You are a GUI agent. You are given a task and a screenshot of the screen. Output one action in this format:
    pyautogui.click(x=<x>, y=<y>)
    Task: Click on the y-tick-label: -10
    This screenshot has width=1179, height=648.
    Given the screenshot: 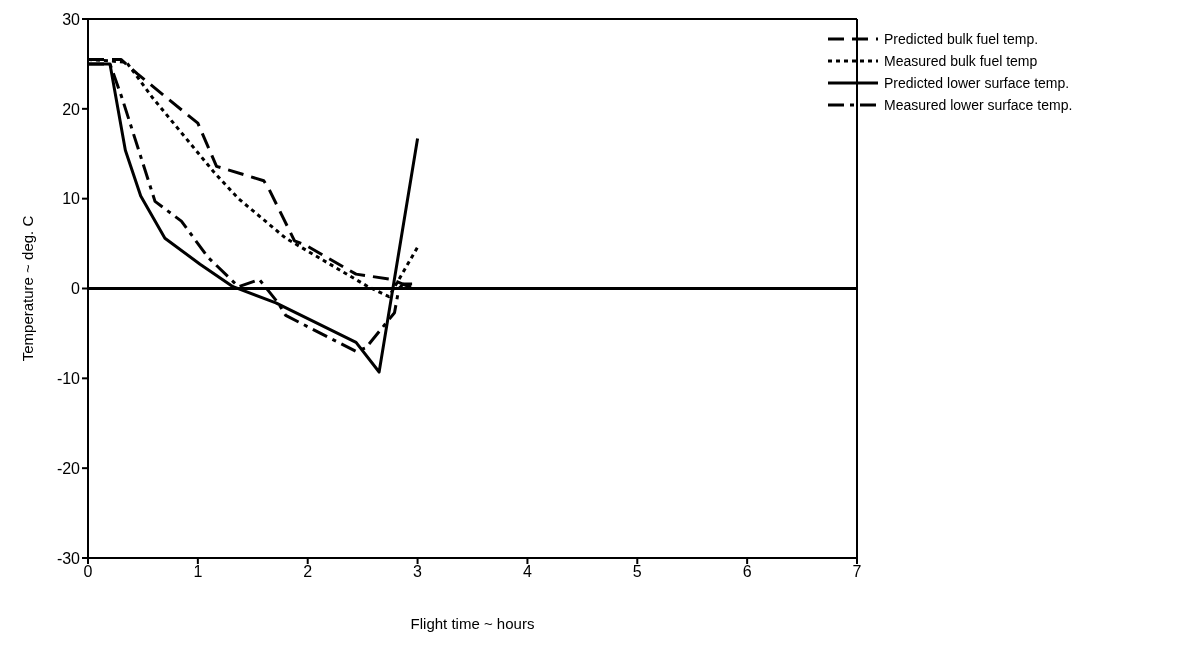 What is the action you would take?
    pyautogui.click(x=68, y=379)
    